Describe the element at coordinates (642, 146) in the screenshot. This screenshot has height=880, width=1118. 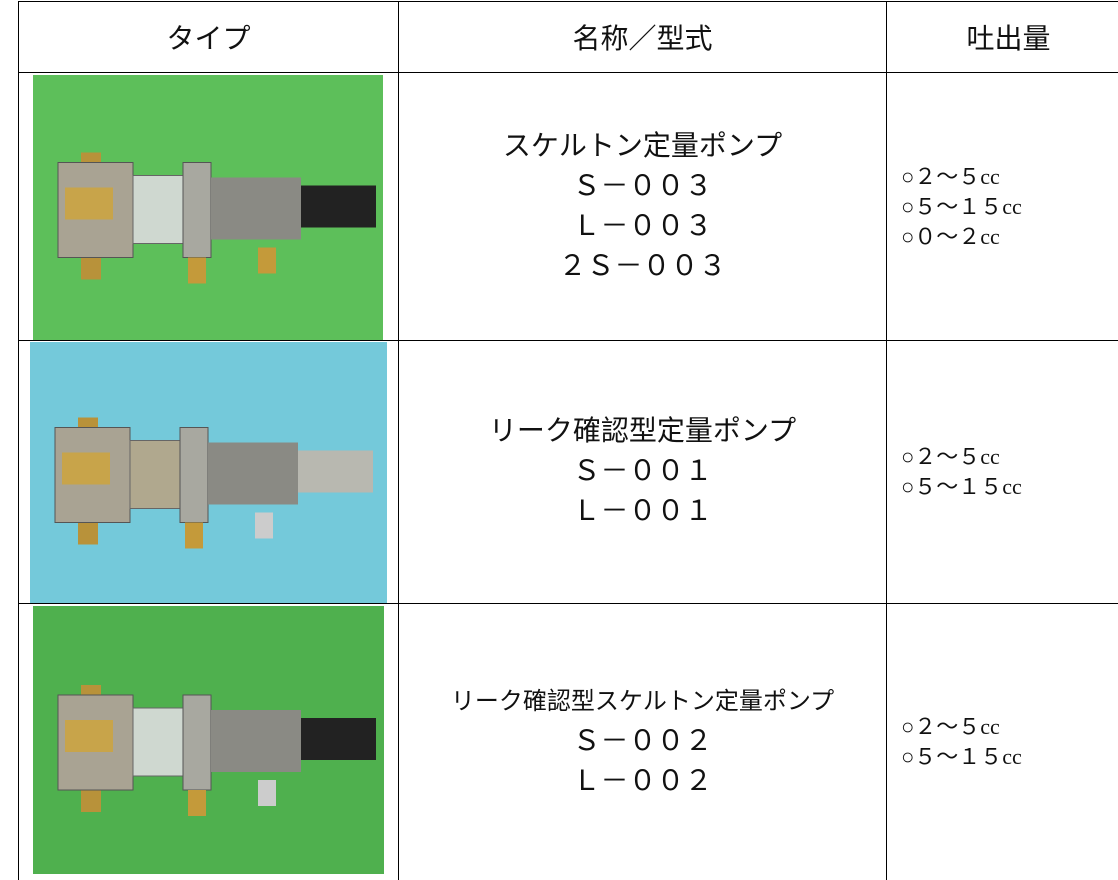
I see `product-name: スケルトン定量ポンプ` at that location.